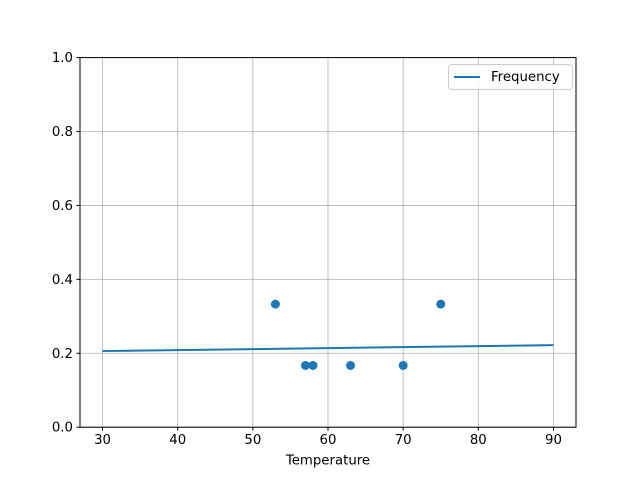 This screenshot has height=480, width=640. I want to click on legend: Frequency, so click(510, 77).